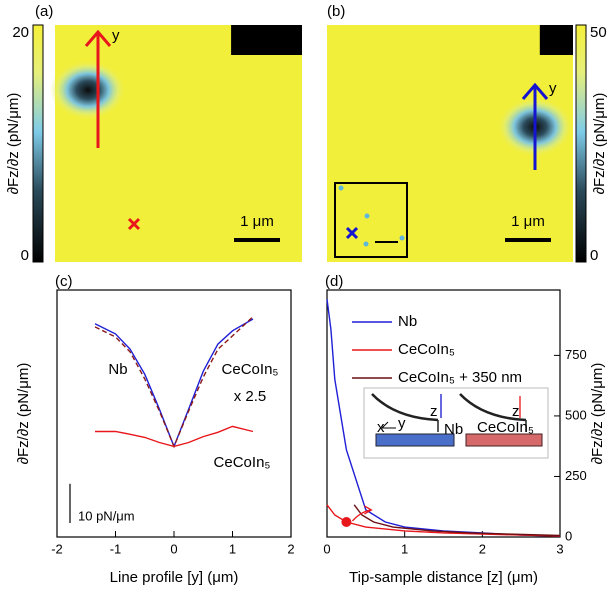 This screenshot has width=609, height=595. I want to click on colorbar-tick-label: 50, so click(598, 32).